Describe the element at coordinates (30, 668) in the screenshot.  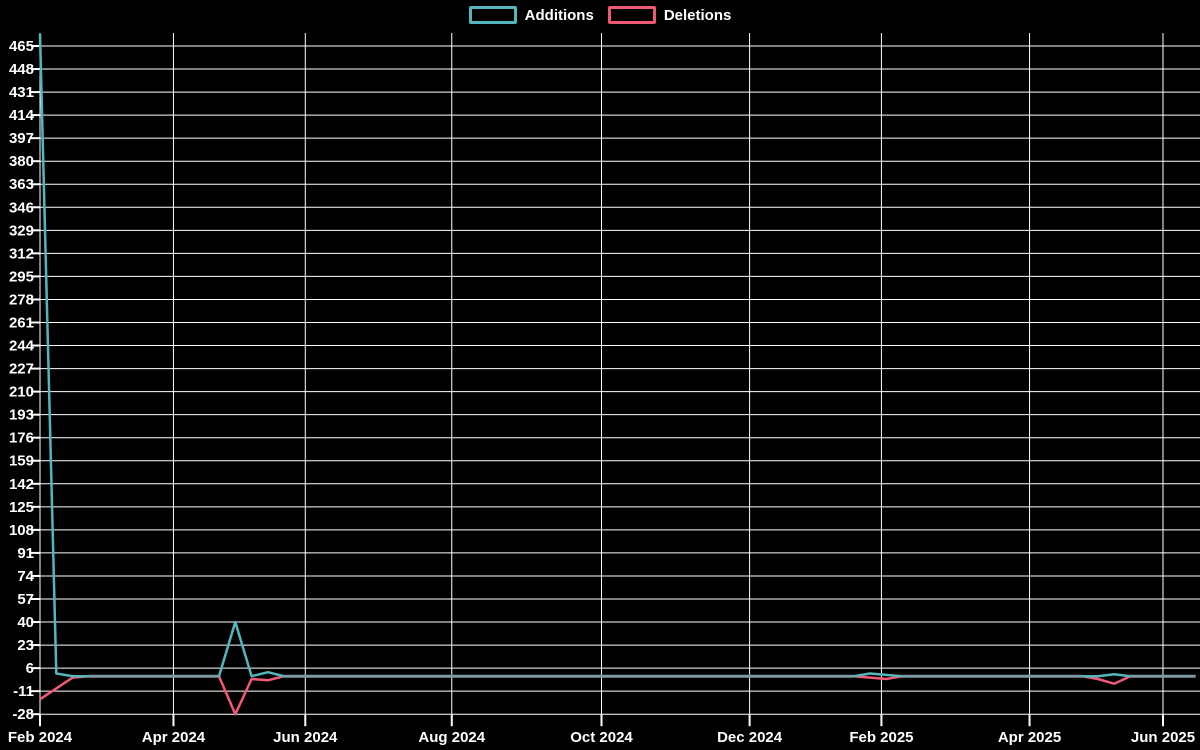
I see `y-tick-label: 6` at that location.